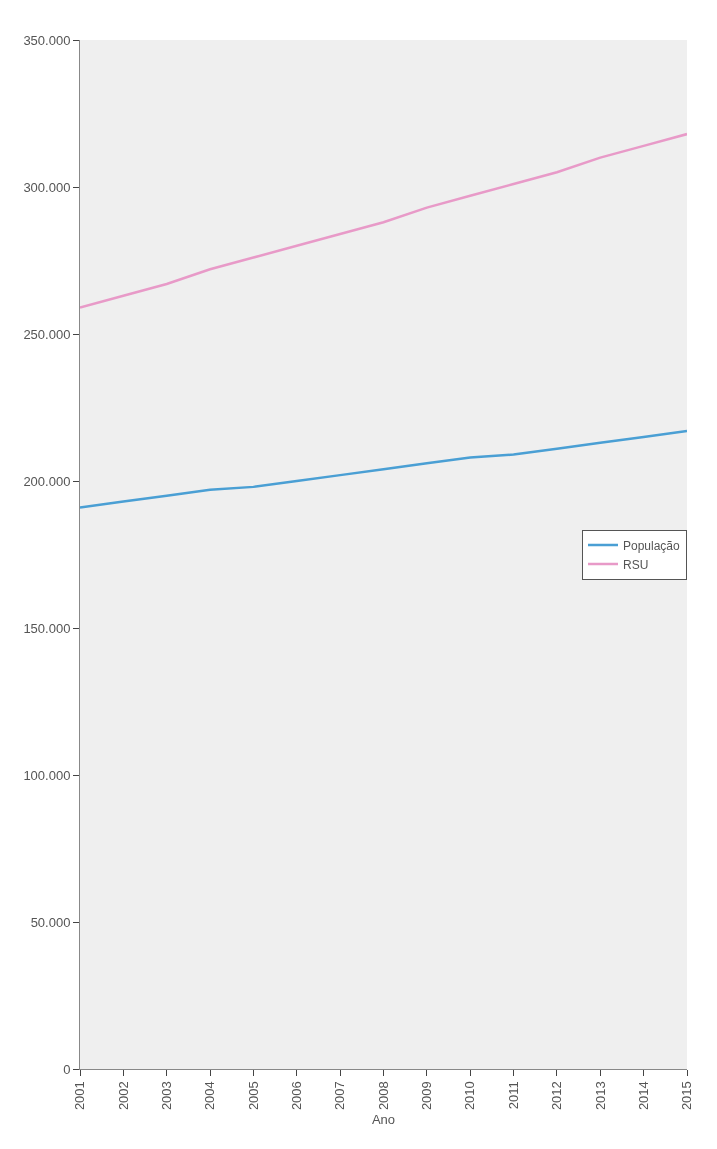  I want to click on x-tick-label: 2009, so click(427, 1096).